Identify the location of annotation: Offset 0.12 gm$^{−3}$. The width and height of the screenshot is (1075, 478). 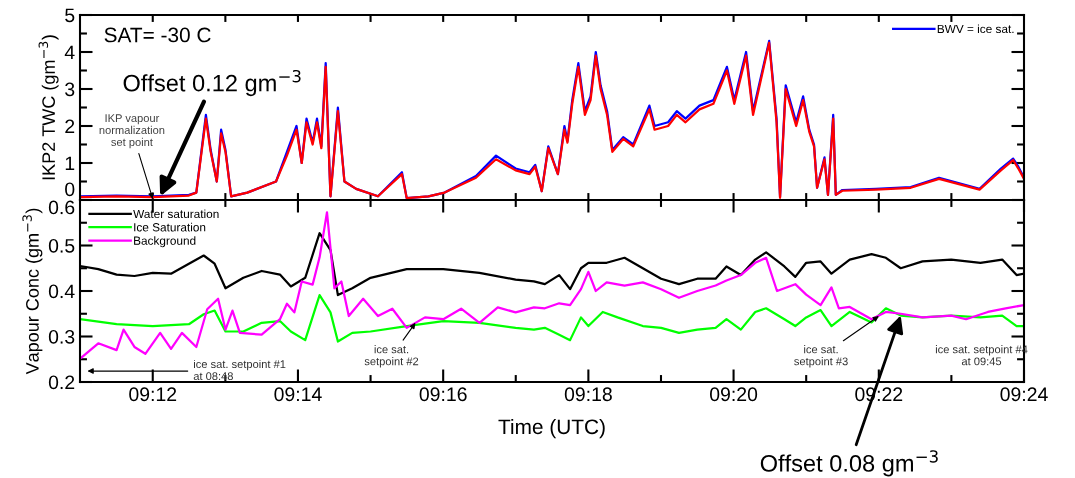
(212, 83).